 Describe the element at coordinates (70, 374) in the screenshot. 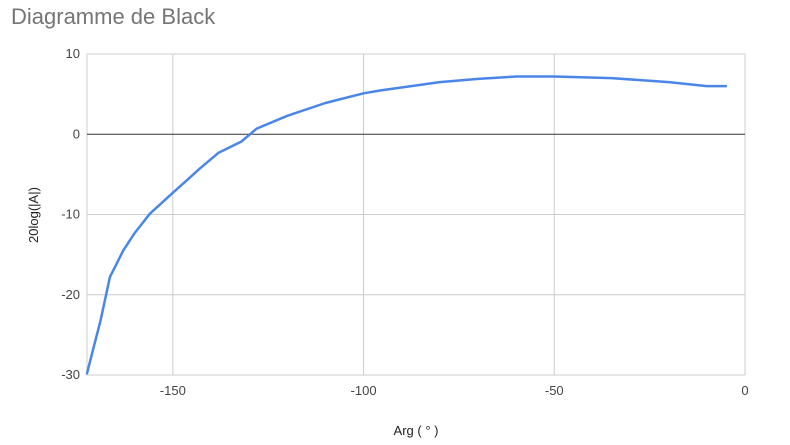

I see `y-tick-label: -30` at that location.